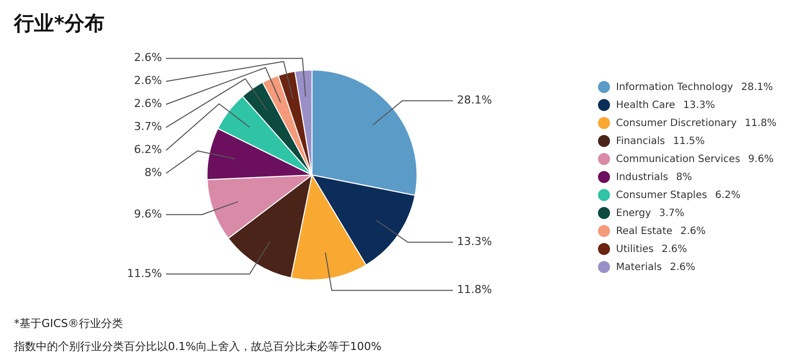  Describe the element at coordinates (689, 141) in the screenshot. I see `text: 11.5%` at that location.